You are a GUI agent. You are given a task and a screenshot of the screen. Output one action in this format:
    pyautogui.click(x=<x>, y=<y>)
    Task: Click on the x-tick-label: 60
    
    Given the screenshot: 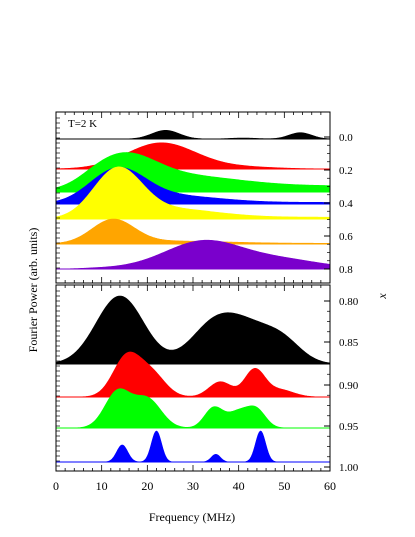 What is the action you would take?
    pyautogui.click(x=330, y=486)
    